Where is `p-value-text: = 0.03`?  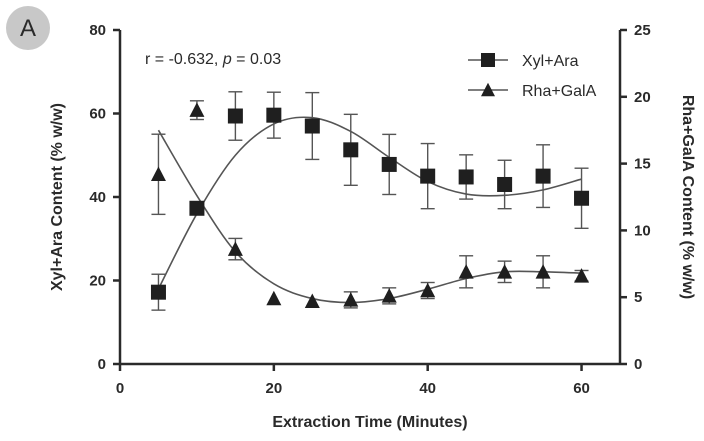 p-value-text: = 0.03 is located at coordinates (256, 59).